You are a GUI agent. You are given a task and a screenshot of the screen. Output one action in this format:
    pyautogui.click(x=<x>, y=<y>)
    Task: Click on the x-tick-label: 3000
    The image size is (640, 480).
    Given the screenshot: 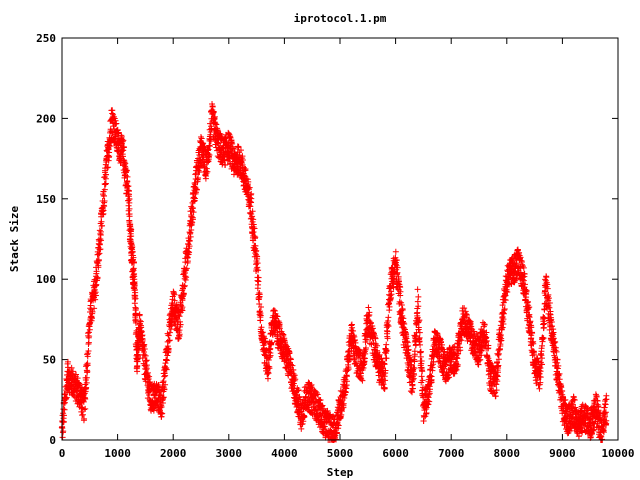 What is the action you would take?
    pyautogui.click(x=229, y=453)
    